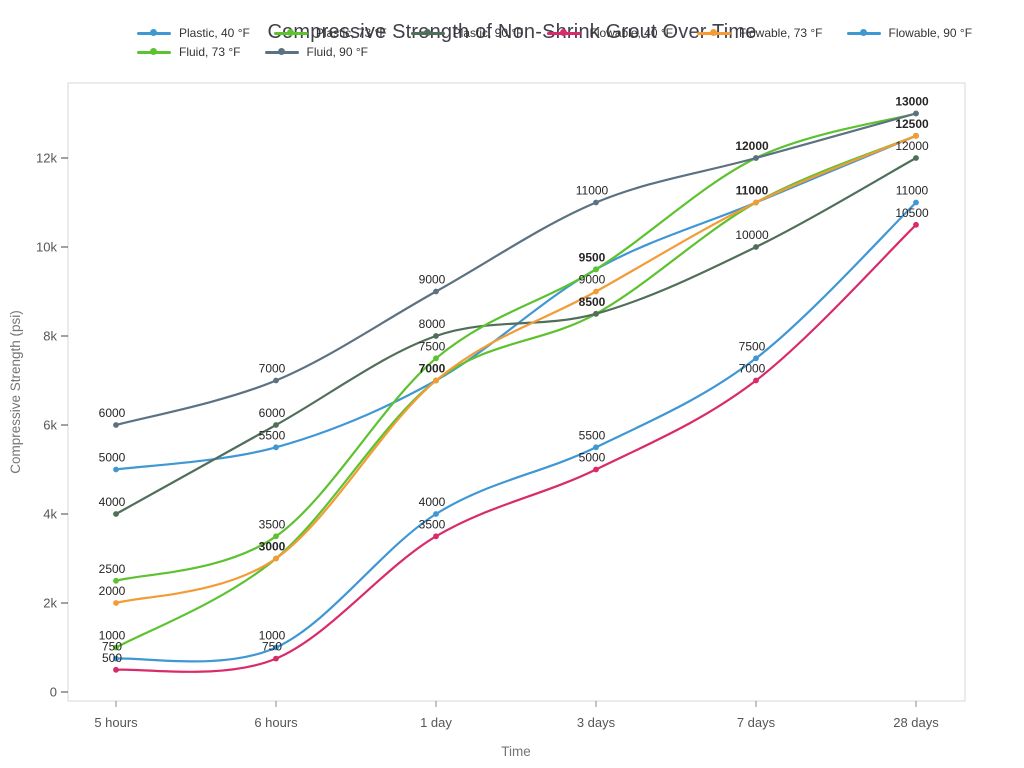 The image size is (1024, 768). I want to click on y-tick-label: 10k, so click(46, 247).